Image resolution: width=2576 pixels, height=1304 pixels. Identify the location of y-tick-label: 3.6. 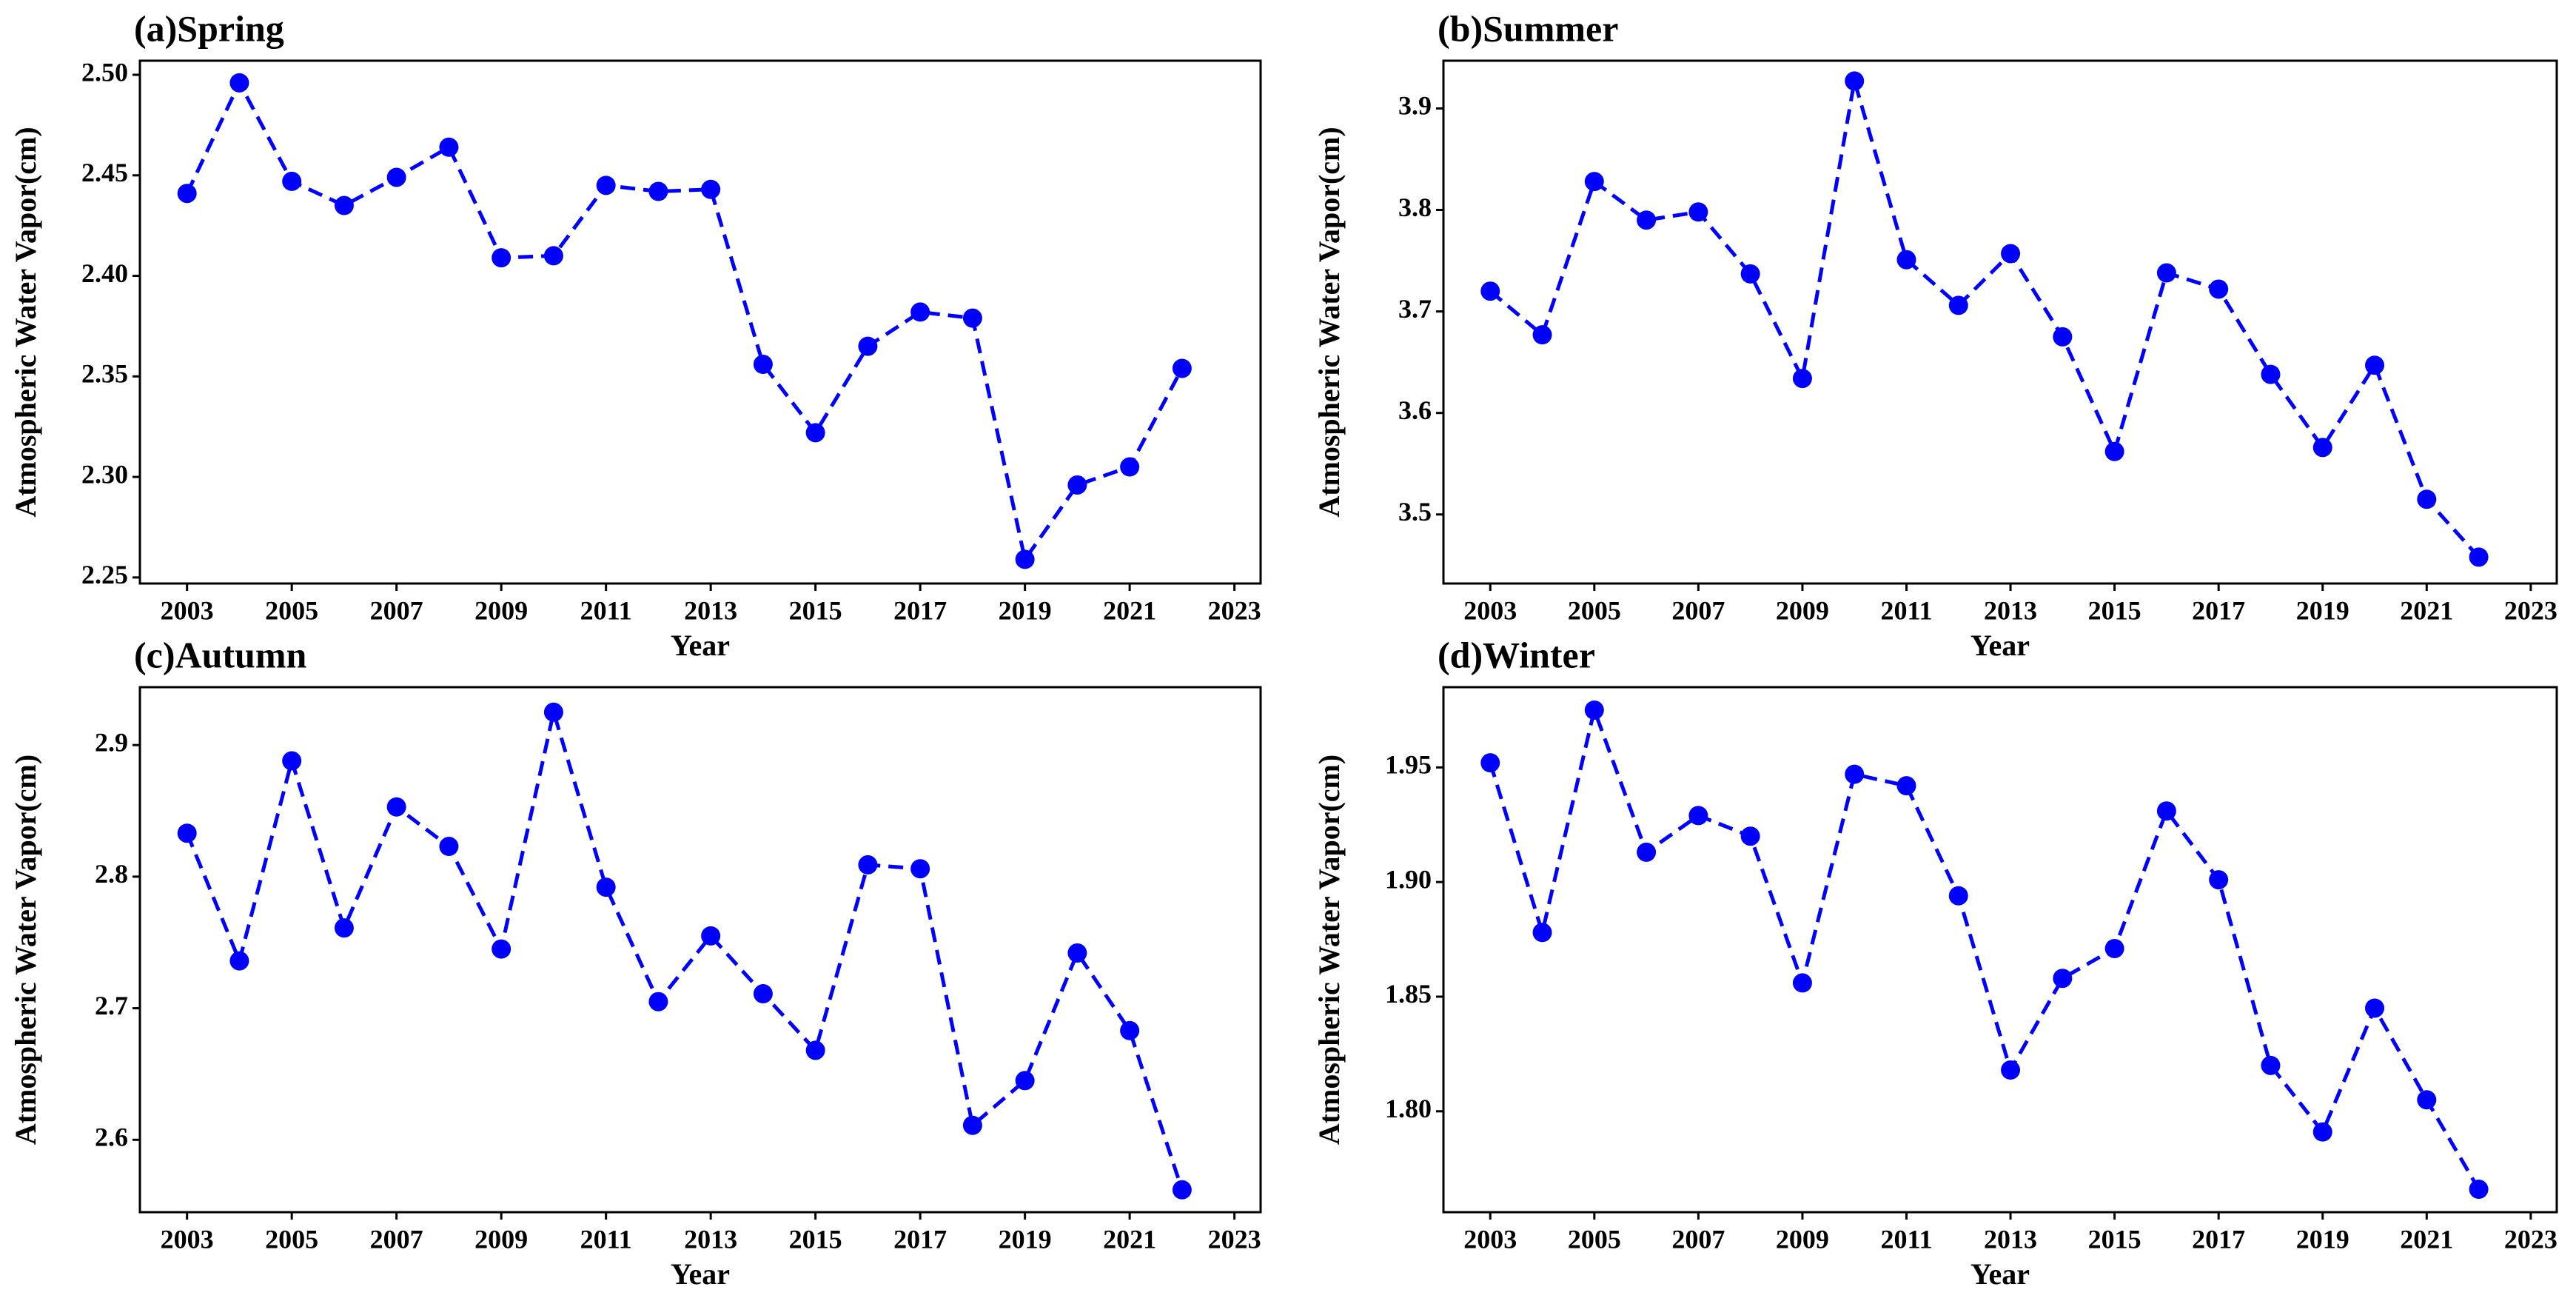
(1415, 410).